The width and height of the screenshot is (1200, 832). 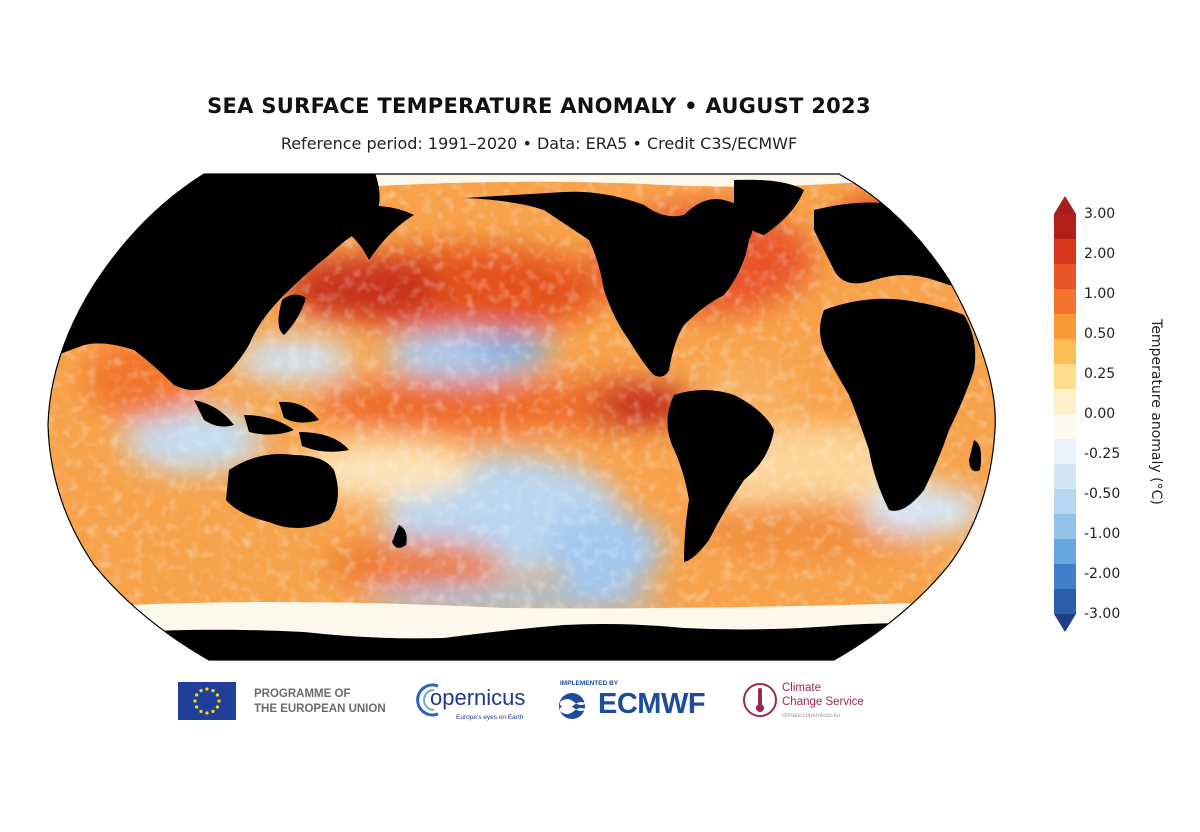 What do you see at coordinates (760, 700) in the screenshot?
I see `c3s-thermometer-icon` at bounding box center [760, 700].